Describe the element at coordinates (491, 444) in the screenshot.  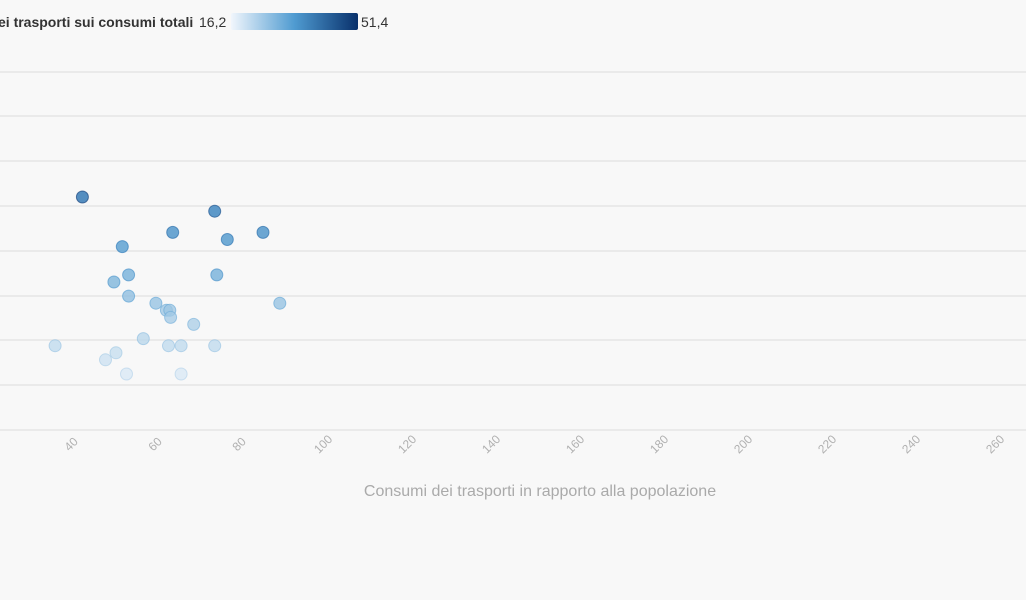
I see `x-tick-label: 140` at that location.